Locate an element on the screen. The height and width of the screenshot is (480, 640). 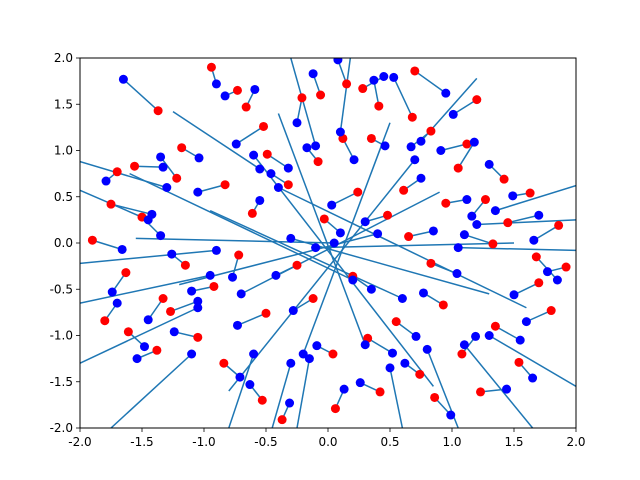
y-tick-label: 0.0 is located at coordinates (63, 243).